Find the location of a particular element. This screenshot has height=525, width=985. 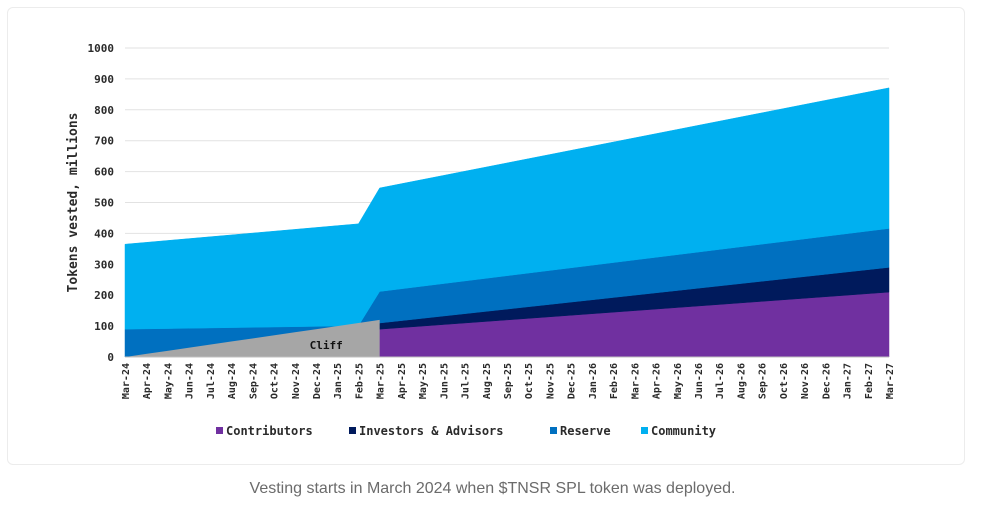

x-tick-label: Mar-24 is located at coordinates (126, 381).